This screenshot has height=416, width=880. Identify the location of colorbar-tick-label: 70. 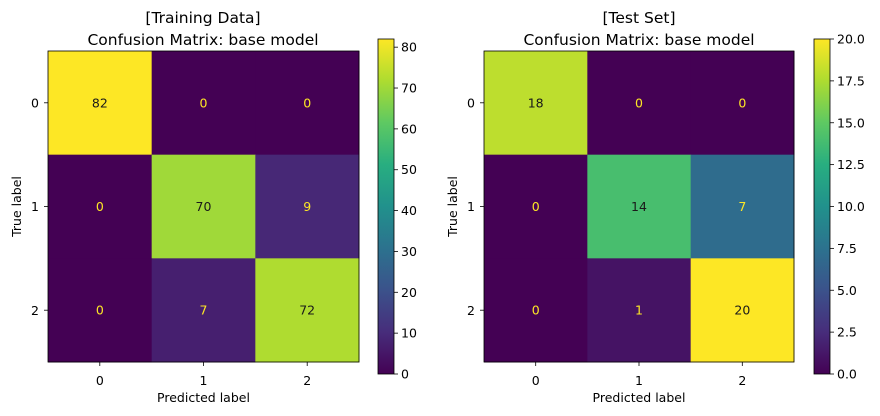
(409, 88).